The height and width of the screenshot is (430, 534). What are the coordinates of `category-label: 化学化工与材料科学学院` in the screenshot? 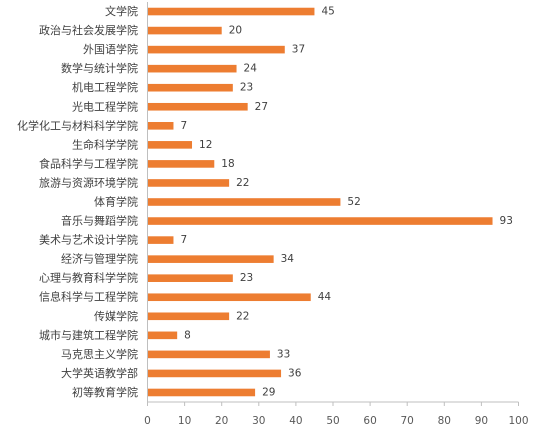 It's located at (77, 125).